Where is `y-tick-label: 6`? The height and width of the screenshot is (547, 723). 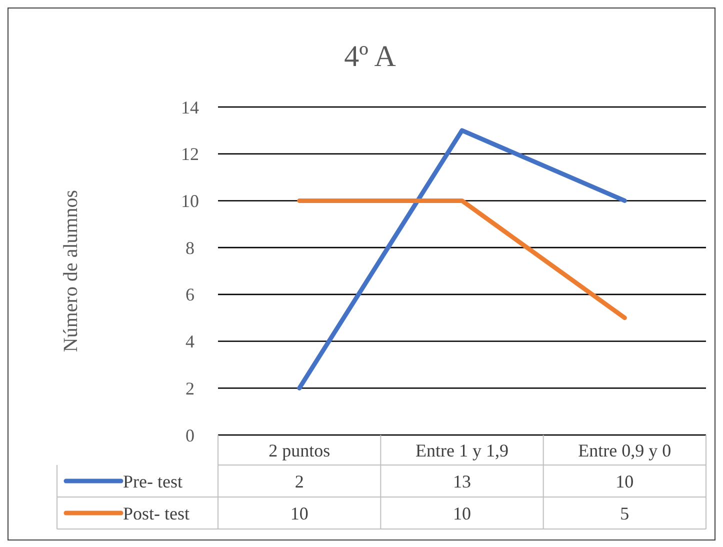 y-tick-label: 6 is located at coordinates (190, 294).